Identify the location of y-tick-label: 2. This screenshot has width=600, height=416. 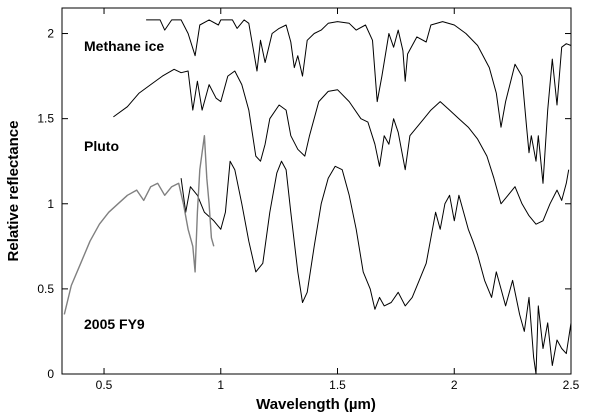
(50, 34).